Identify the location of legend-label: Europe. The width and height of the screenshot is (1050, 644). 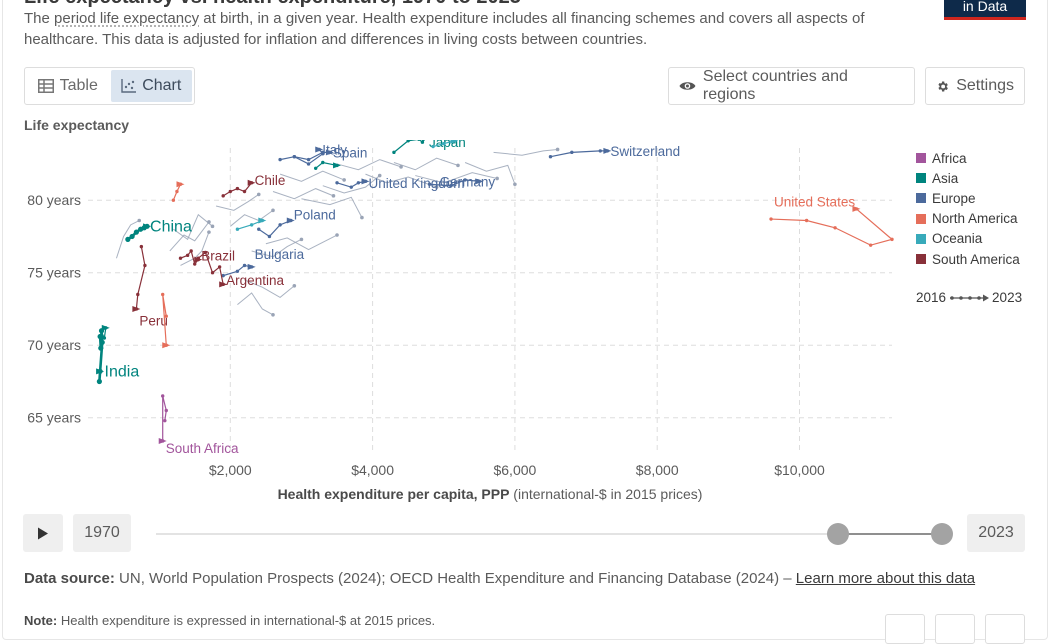
(954, 198).